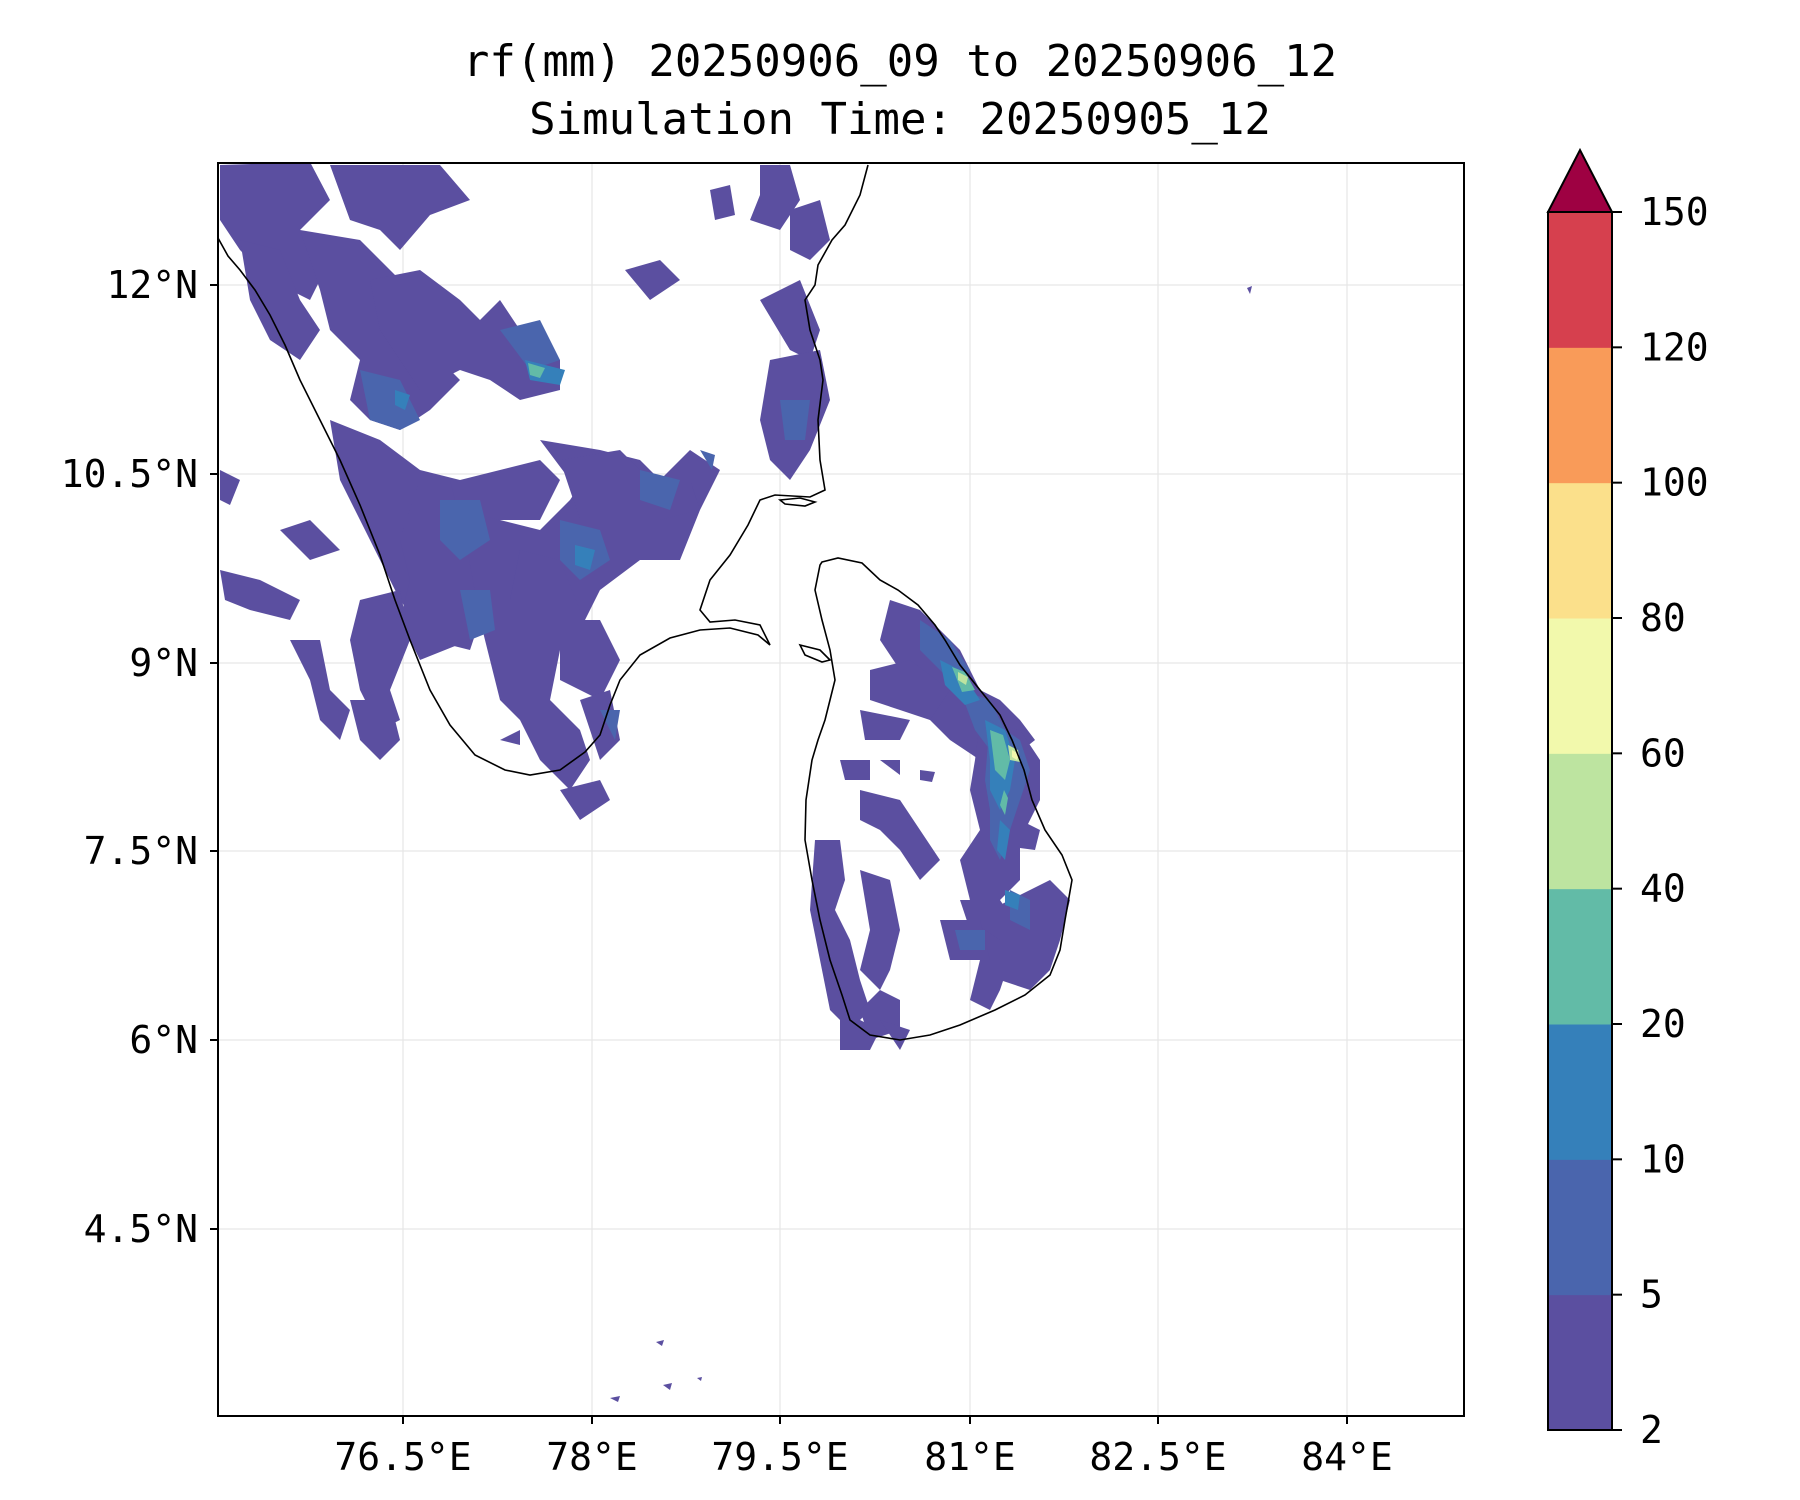 The width and height of the screenshot is (1800, 1500). Describe the element at coordinates (163, 663) in the screenshot. I see `lat-tick-label: 9°N` at that location.